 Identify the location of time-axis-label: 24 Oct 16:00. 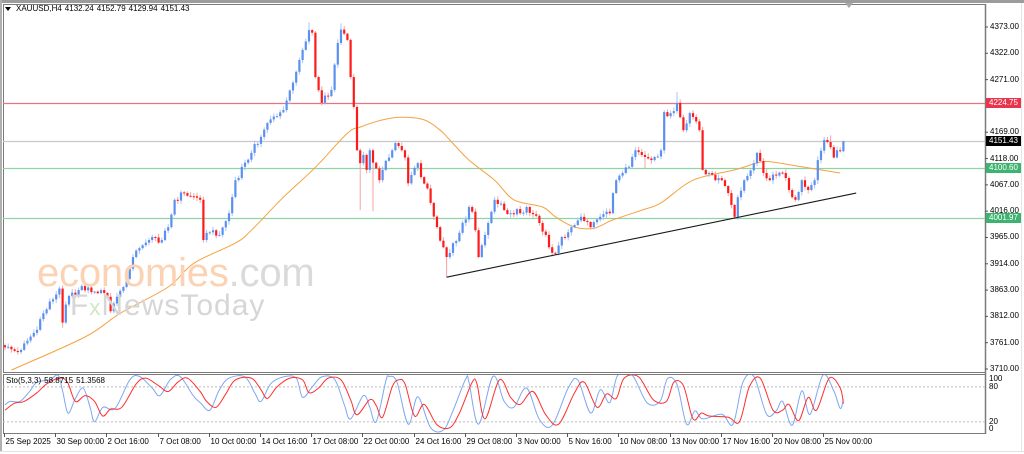
(438, 441).